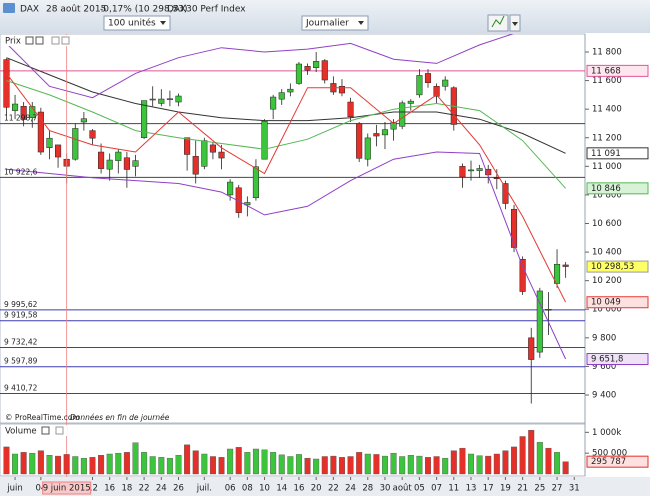 This screenshot has height=500, width=650. Describe the element at coordinates (539, 489) in the screenshot. I see `x-tick-label: 25` at that location.